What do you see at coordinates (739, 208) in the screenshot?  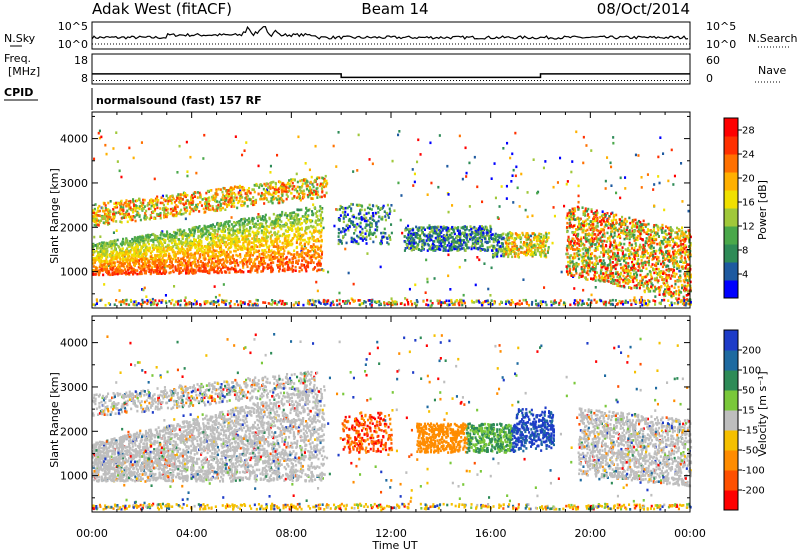 I see `power-colorbar: 4 8 12 16 20 24 28` at bounding box center [739, 208].